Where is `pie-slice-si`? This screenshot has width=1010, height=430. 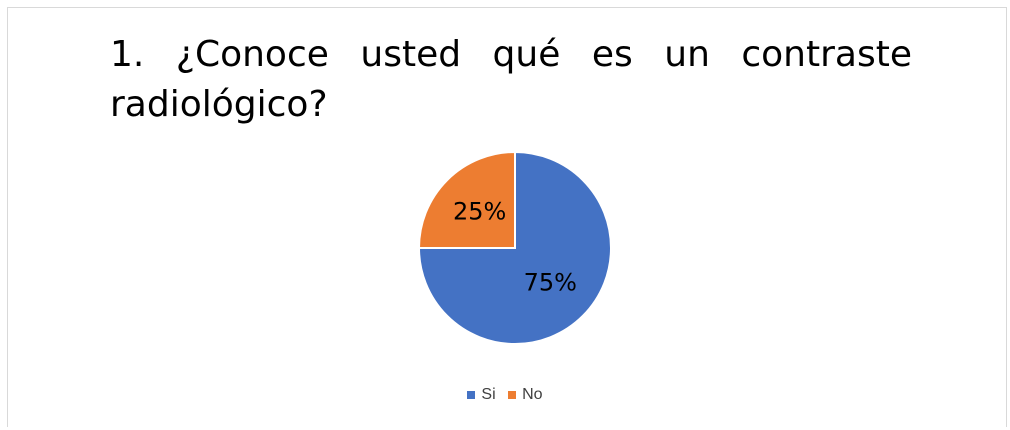
pie-slice-si is located at coordinates (514, 247).